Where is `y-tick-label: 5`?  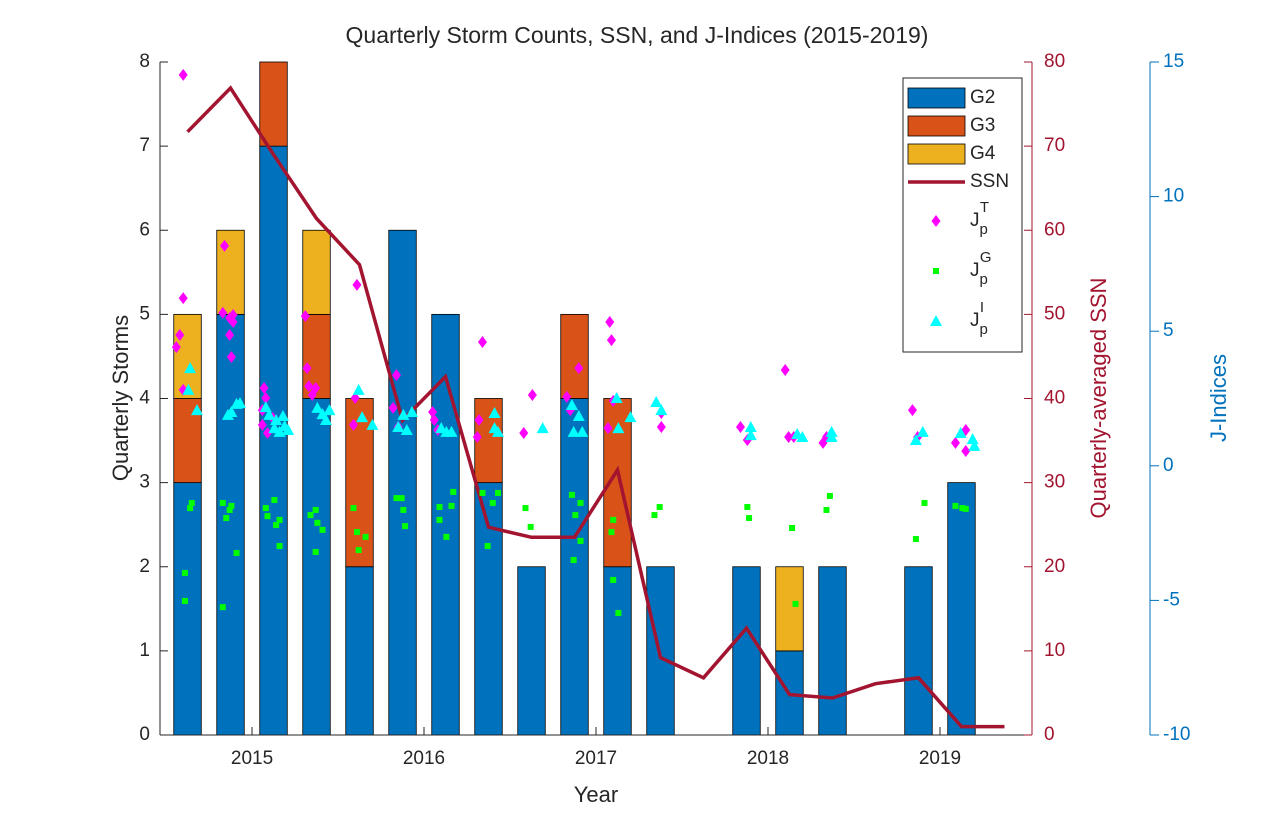
y-tick-label: 5 is located at coordinates (144, 313).